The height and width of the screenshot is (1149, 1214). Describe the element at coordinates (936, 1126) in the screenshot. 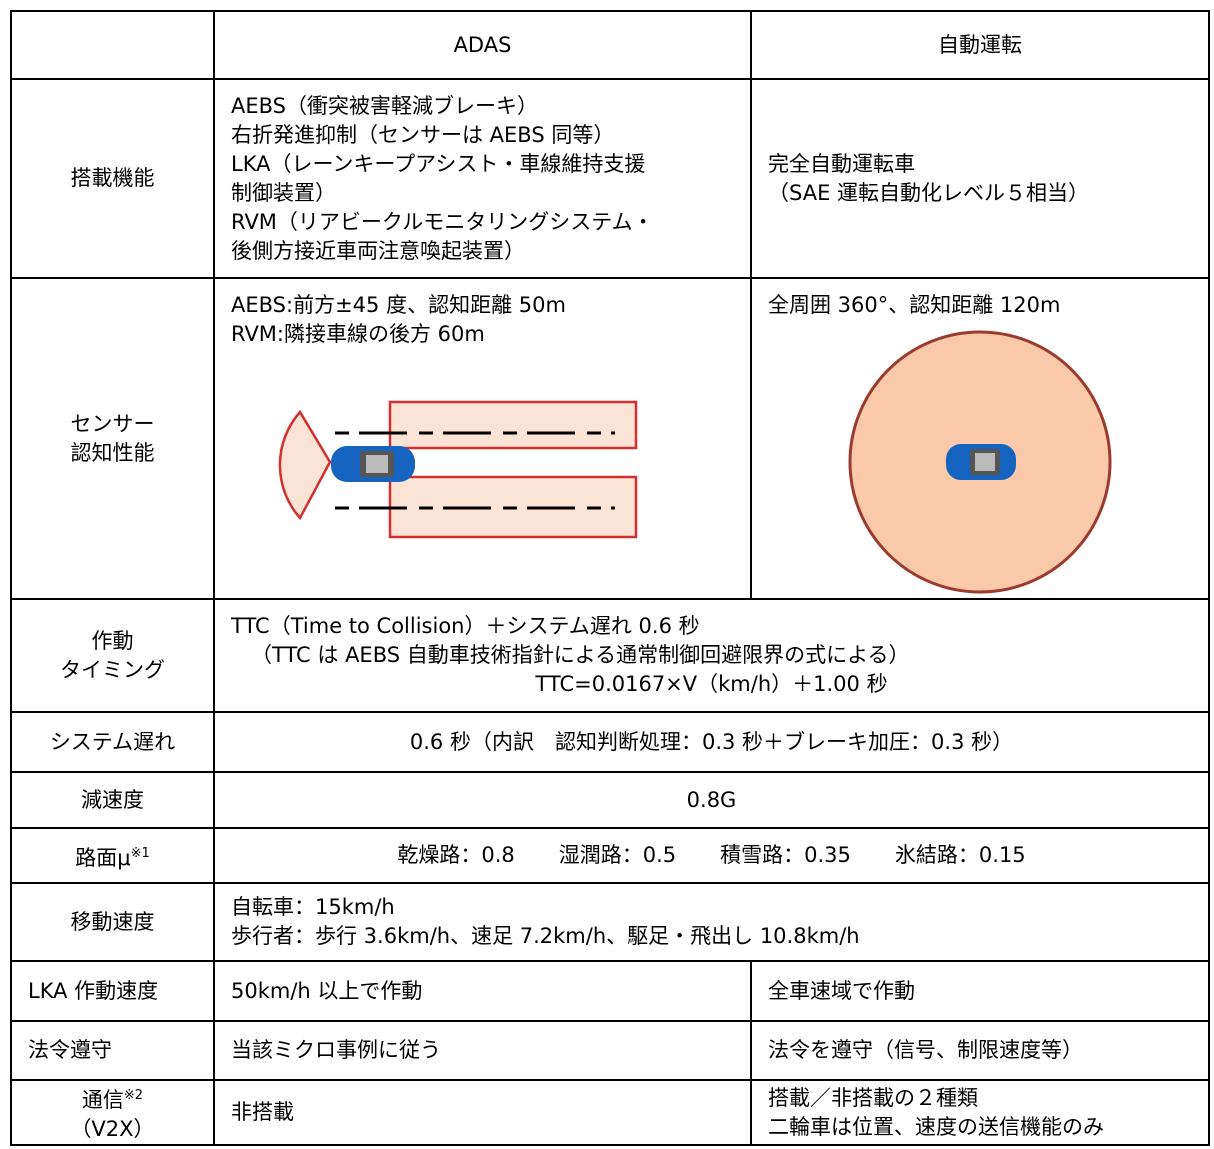

I see `cell-text: 二輪車は位置、速度の送信機能のみ` at that location.